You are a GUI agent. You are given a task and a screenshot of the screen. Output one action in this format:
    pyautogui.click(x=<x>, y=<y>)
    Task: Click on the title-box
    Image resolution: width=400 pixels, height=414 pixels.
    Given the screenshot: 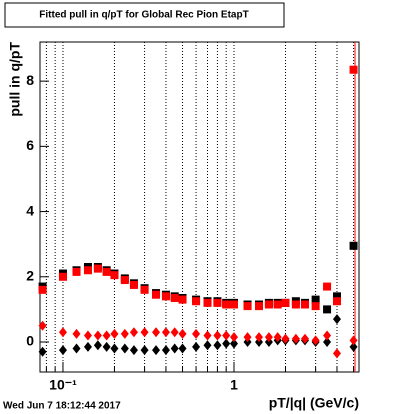 What is the action you would take?
    pyautogui.click(x=144, y=15)
    